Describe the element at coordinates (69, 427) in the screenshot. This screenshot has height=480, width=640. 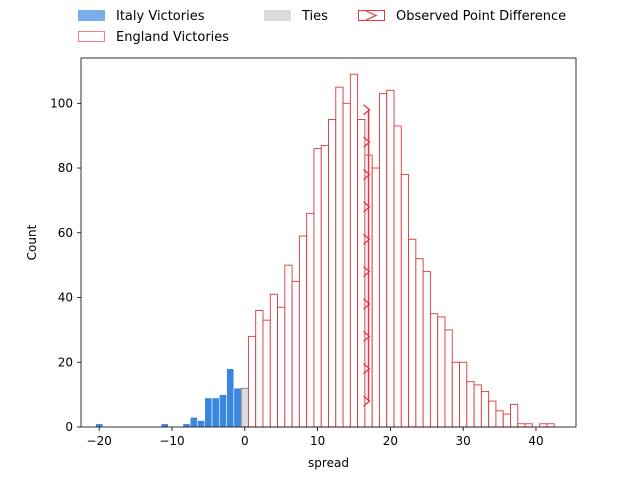
I see `y-tick-label: 0` at that location.